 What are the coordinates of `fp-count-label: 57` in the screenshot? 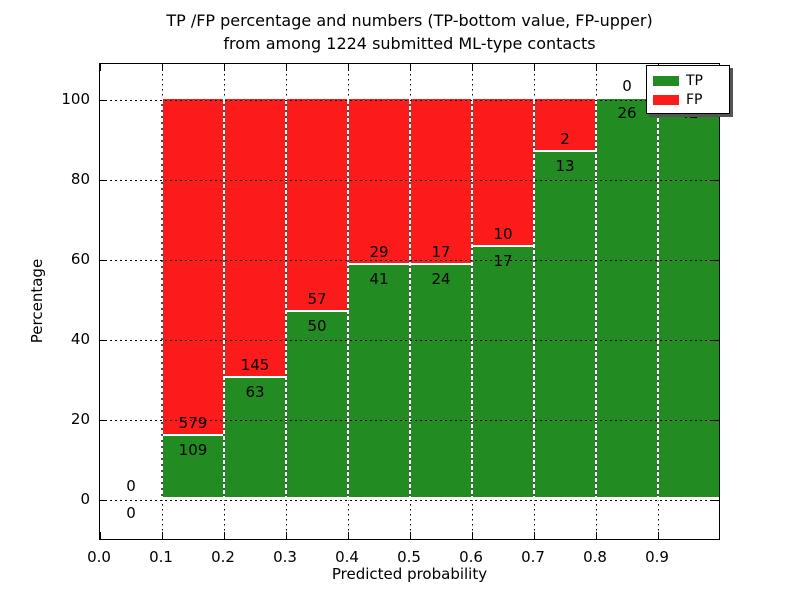 It's located at (317, 299).